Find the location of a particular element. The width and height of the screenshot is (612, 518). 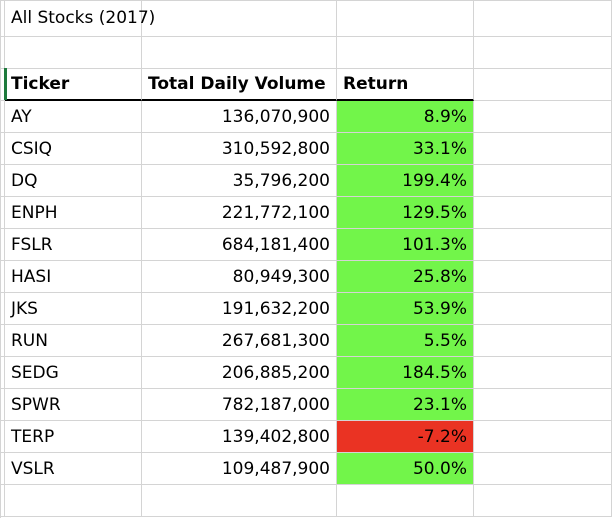

return-cell: 33.1% is located at coordinates (405, 149).